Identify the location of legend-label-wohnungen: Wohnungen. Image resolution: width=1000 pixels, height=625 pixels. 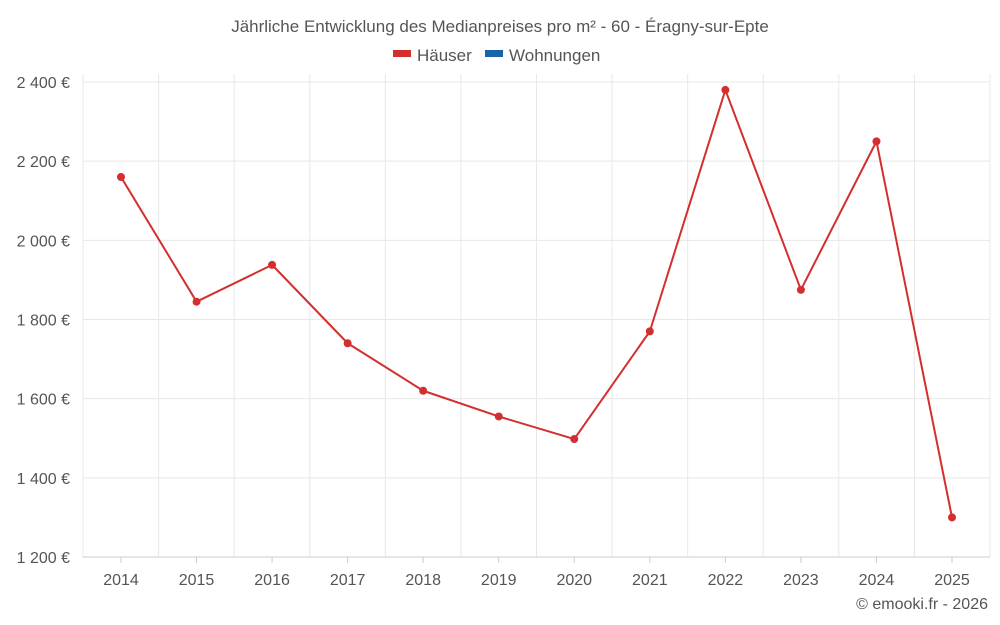
(554, 55).